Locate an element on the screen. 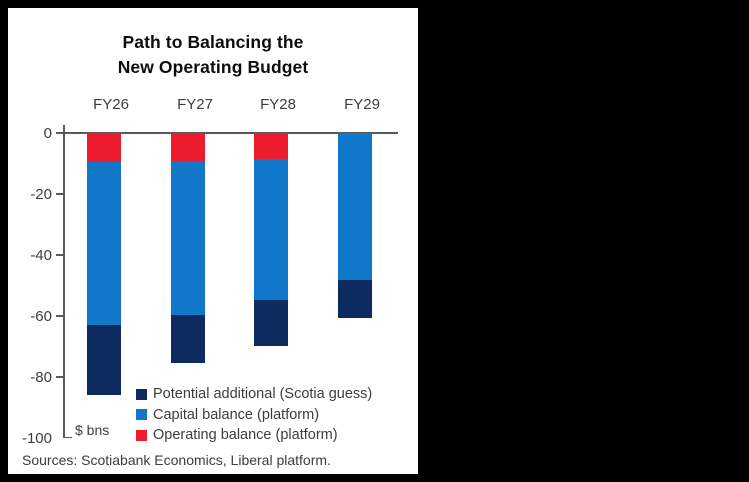  y-axis-foot-tick is located at coordinates (67, 437).